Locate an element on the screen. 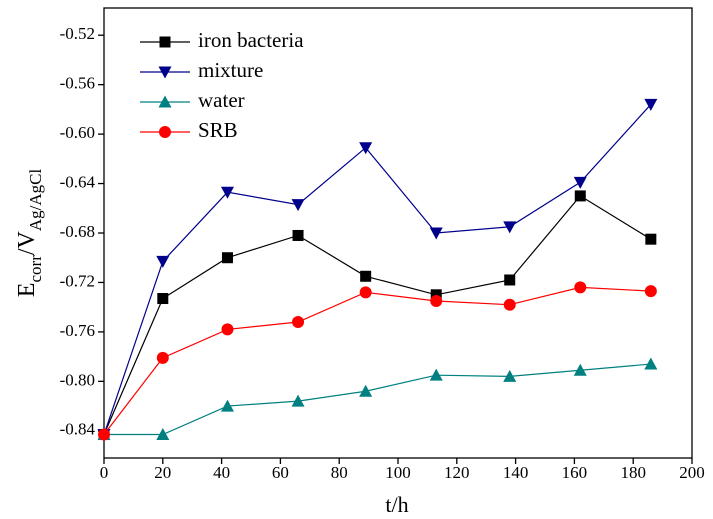 This screenshot has height=519, width=713. y-tick-label: -0.60 is located at coordinates (77, 132).